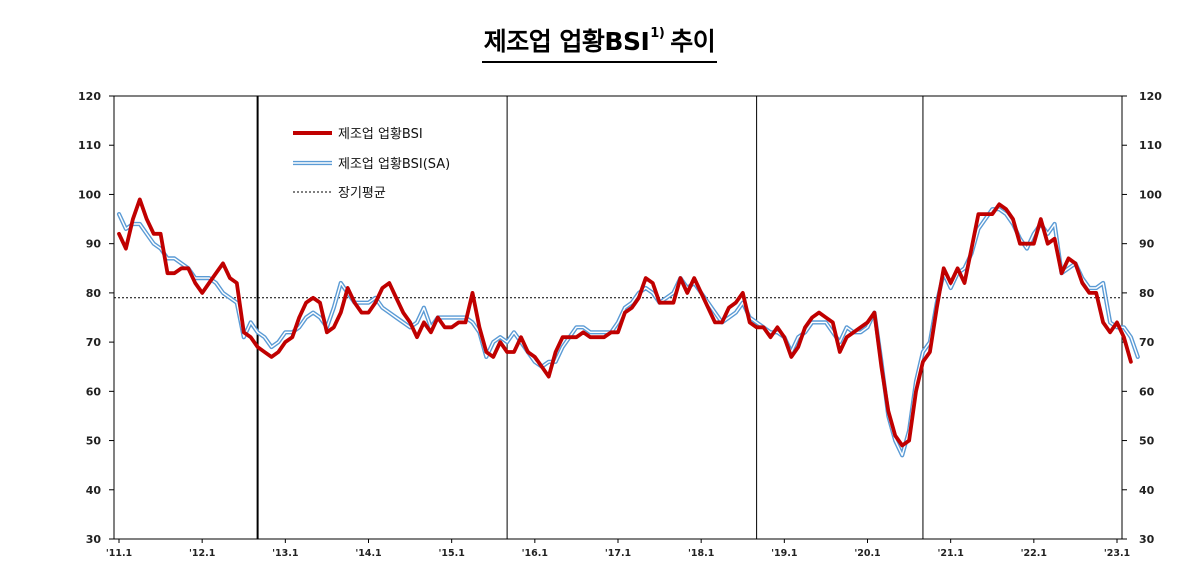 The image size is (1199, 569). I want to click on y-tick-label-left: 30, so click(94, 539).